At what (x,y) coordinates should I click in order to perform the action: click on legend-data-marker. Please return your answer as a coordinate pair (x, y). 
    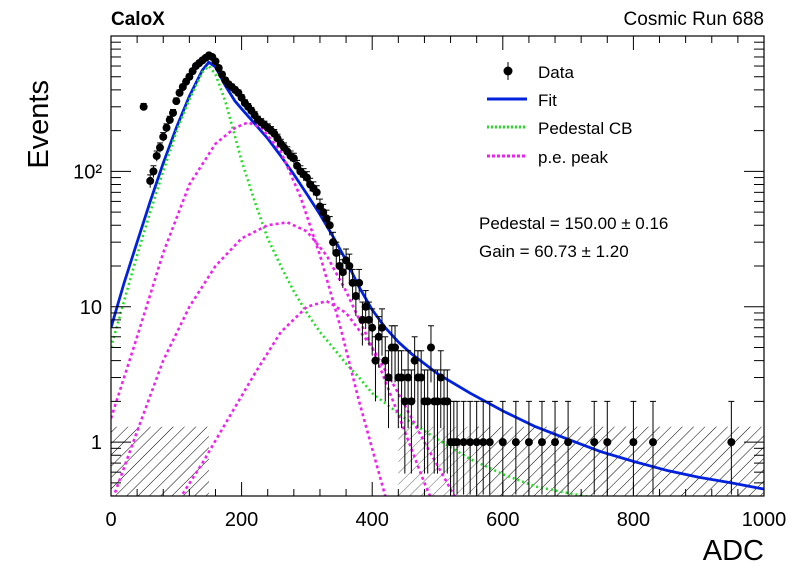
    Looking at the image, I should click on (508, 71).